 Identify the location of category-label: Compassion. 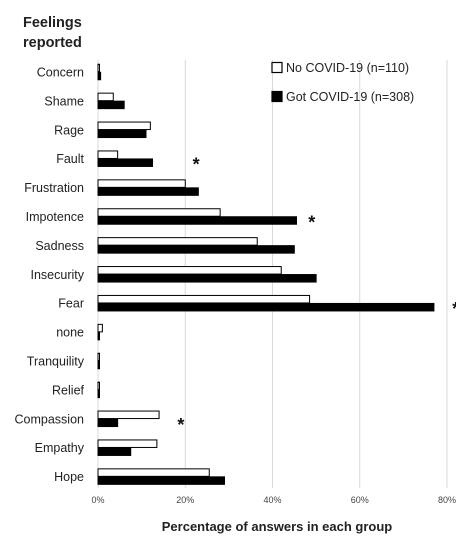
(50, 419).